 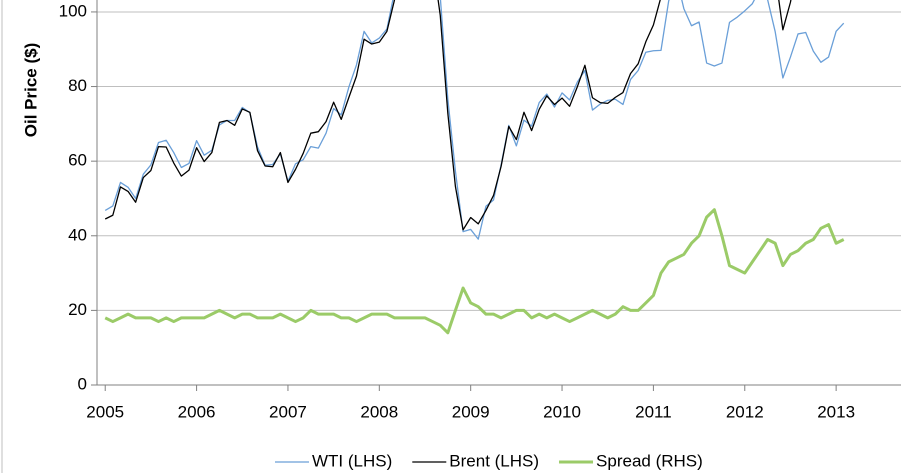 I want to click on y-tick-label: 100, so click(x=73, y=10).